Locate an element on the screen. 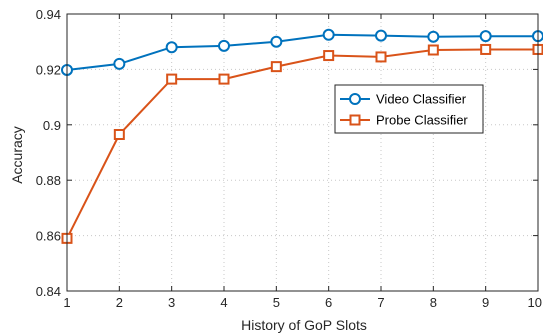 Image resolution: width=543 pixels, height=333 pixels. x-tick-label: 9 is located at coordinates (485, 302).